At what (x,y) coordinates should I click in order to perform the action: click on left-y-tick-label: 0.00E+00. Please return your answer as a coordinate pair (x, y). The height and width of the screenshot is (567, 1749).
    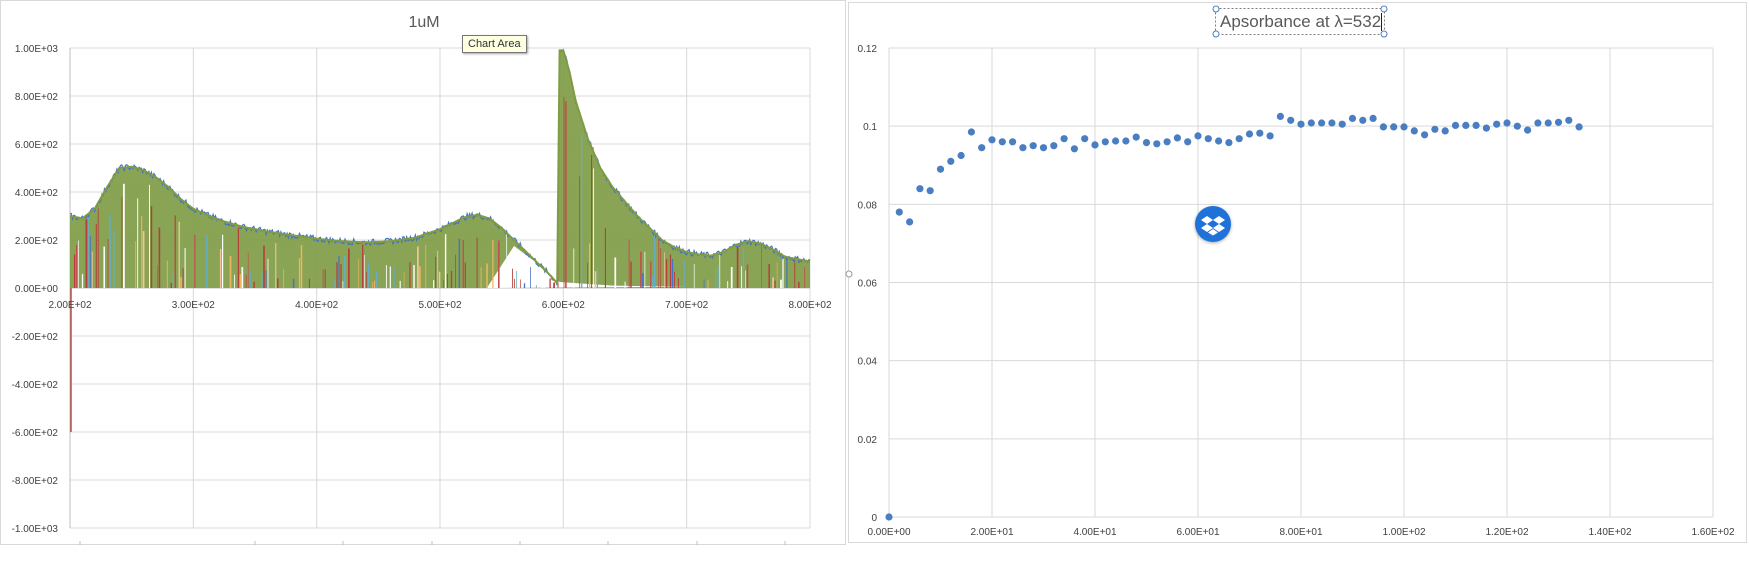
    Looking at the image, I should click on (37, 289).